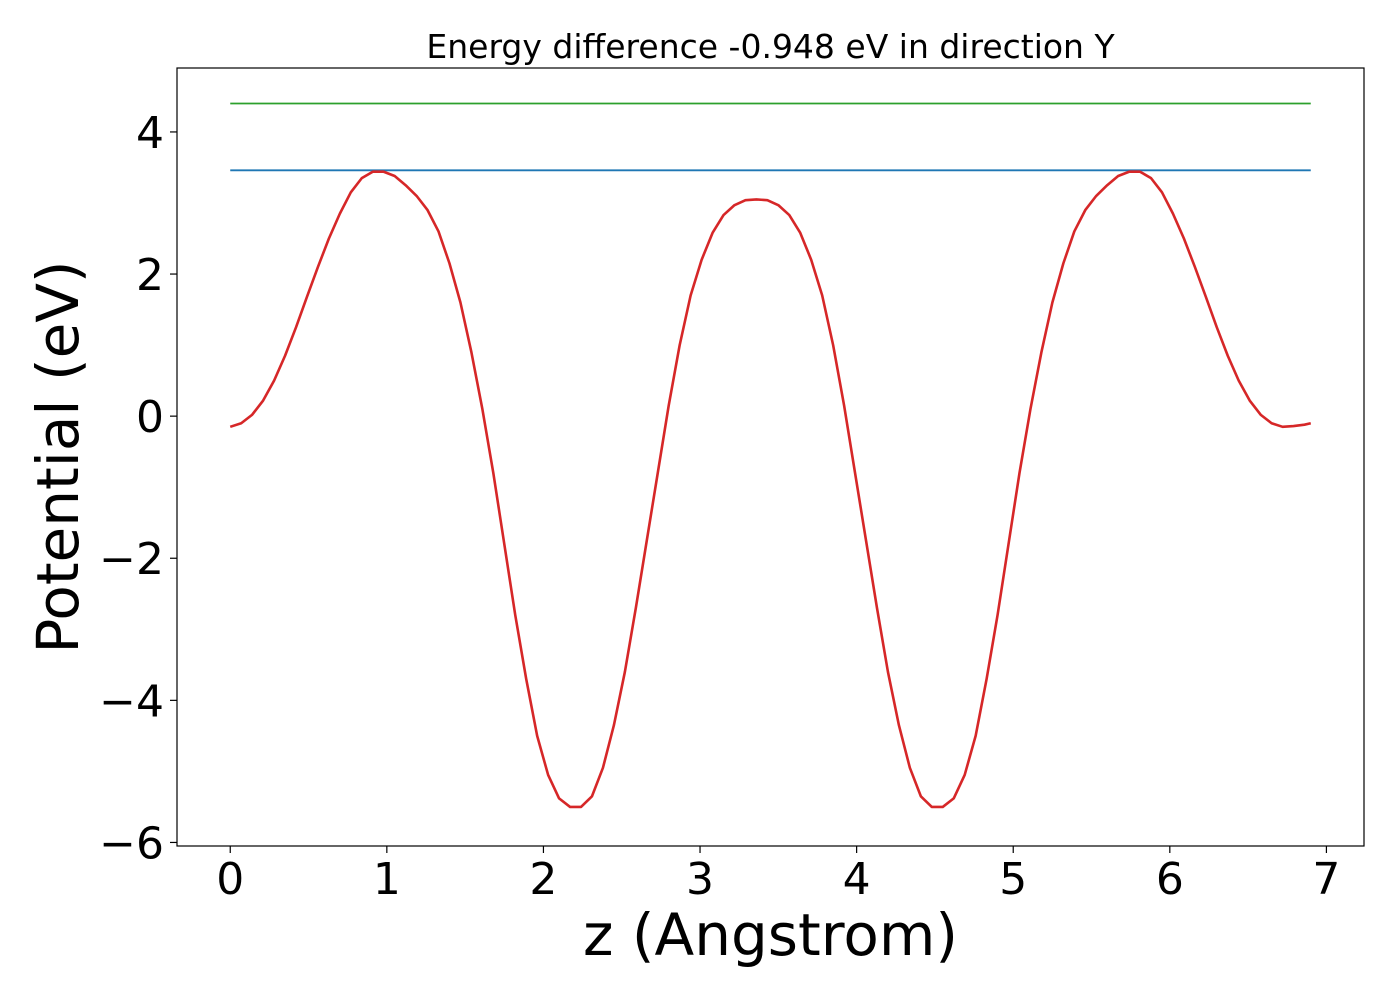 This screenshot has height=1005, width=1400. What do you see at coordinates (857, 879) in the screenshot?
I see `x-tick-label: 4` at bounding box center [857, 879].